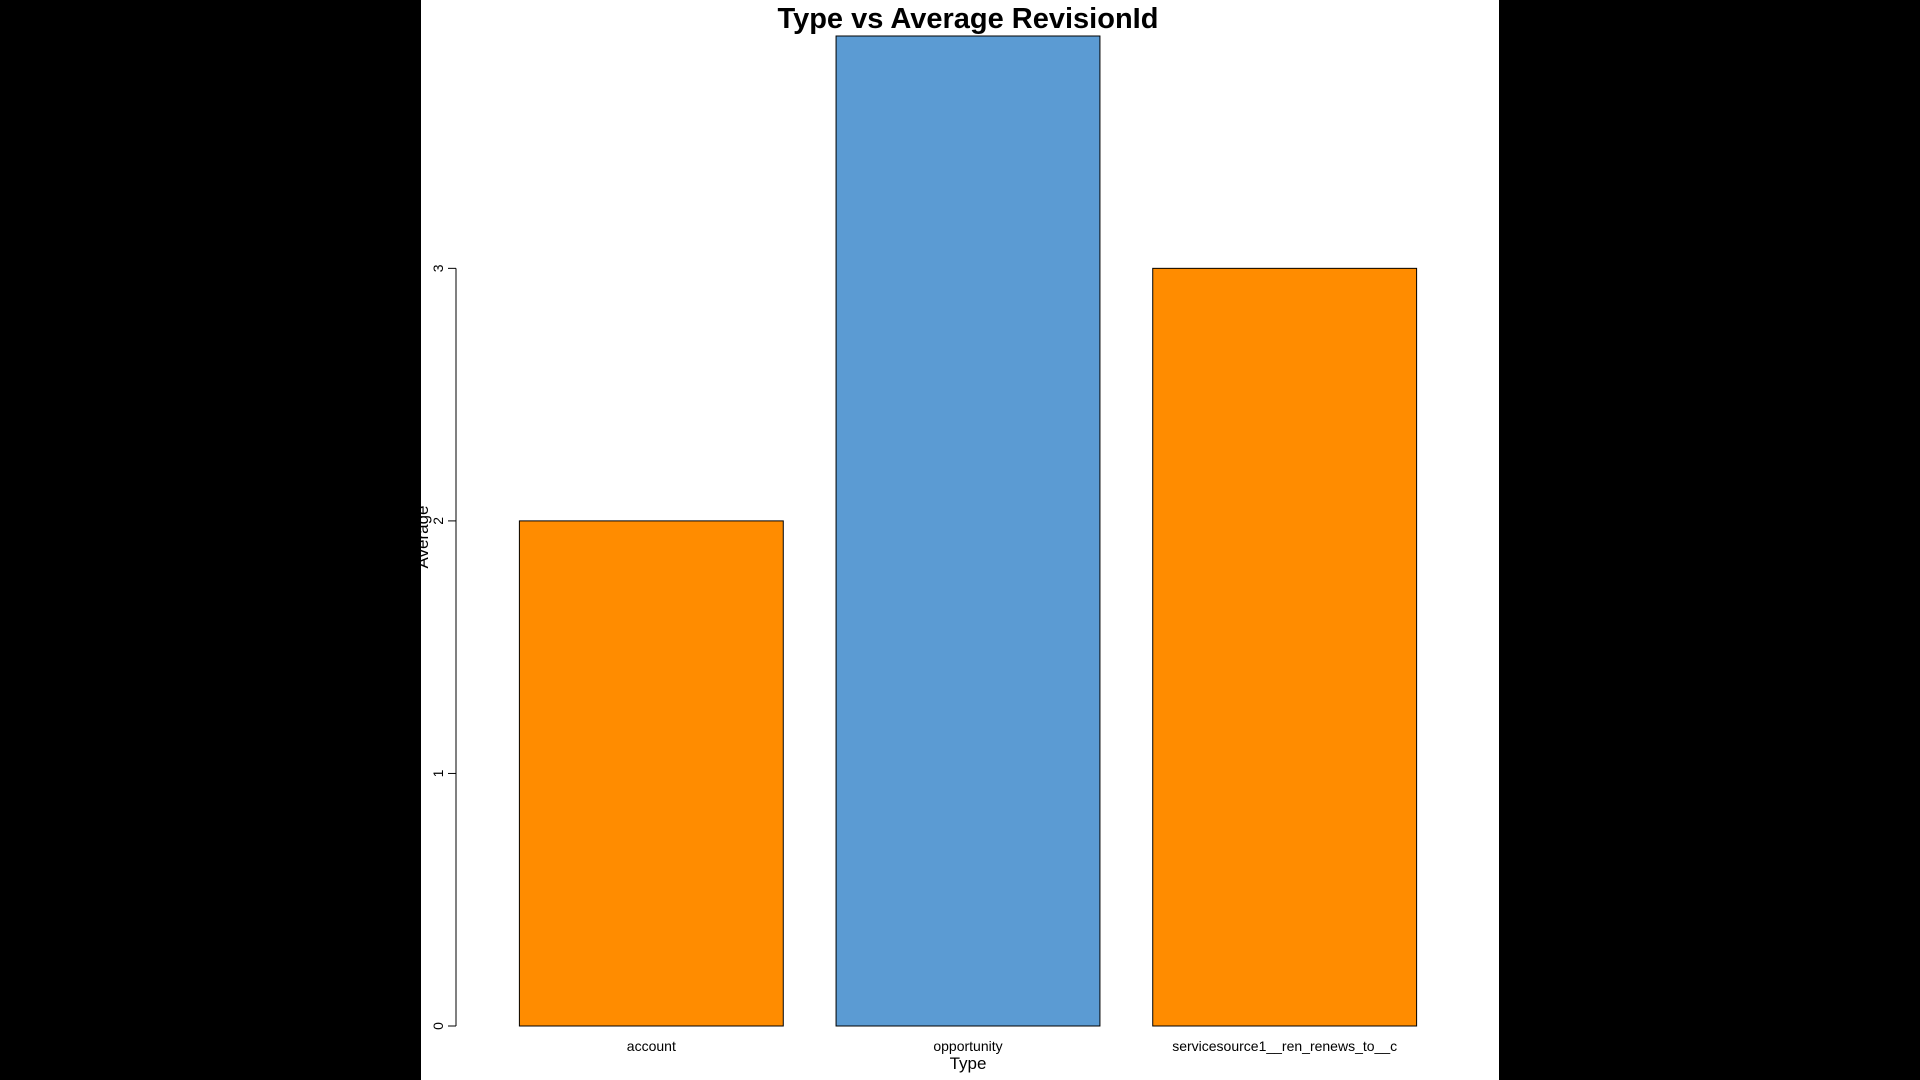  Describe the element at coordinates (443, 647) in the screenshot. I see `y-axis: 0 1 2 3` at that location.